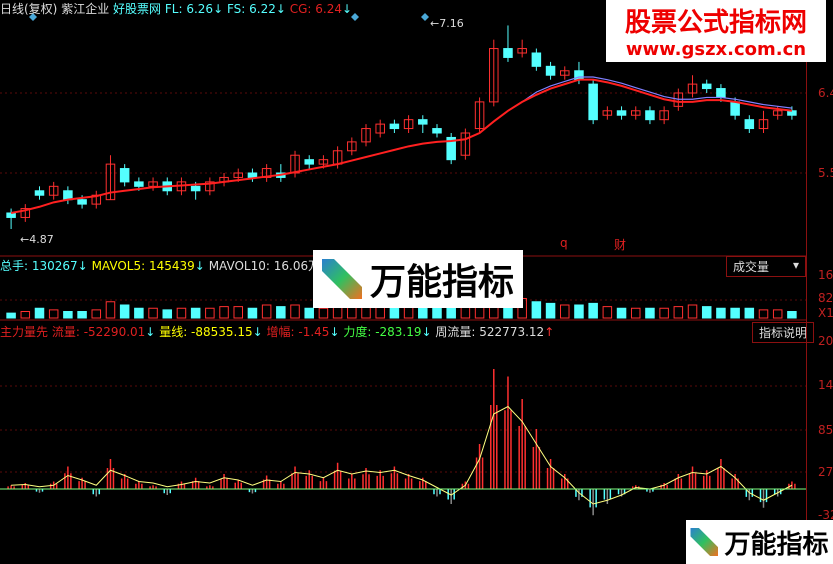 This screenshot has width=833, height=564. What do you see at coordinates (39, 266) in the screenshot?
I see `total-volume: 总手: 130267` at bounding box center [39, 266].